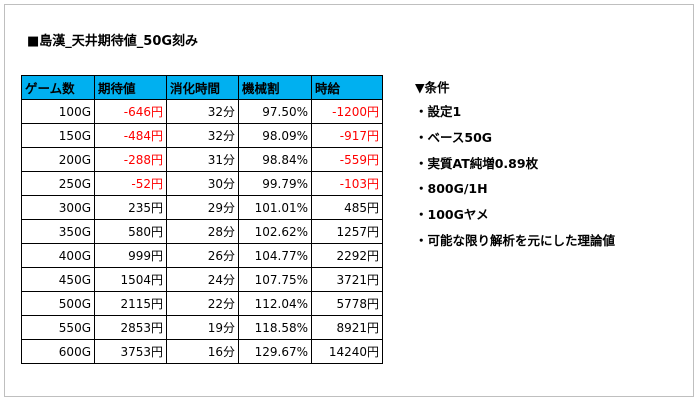 The width and height of the screenshot is (699, 401). Describe the element at coordinates (130, 351) in the screenshot. I see `cell-expected-value: 3753円` at that location.